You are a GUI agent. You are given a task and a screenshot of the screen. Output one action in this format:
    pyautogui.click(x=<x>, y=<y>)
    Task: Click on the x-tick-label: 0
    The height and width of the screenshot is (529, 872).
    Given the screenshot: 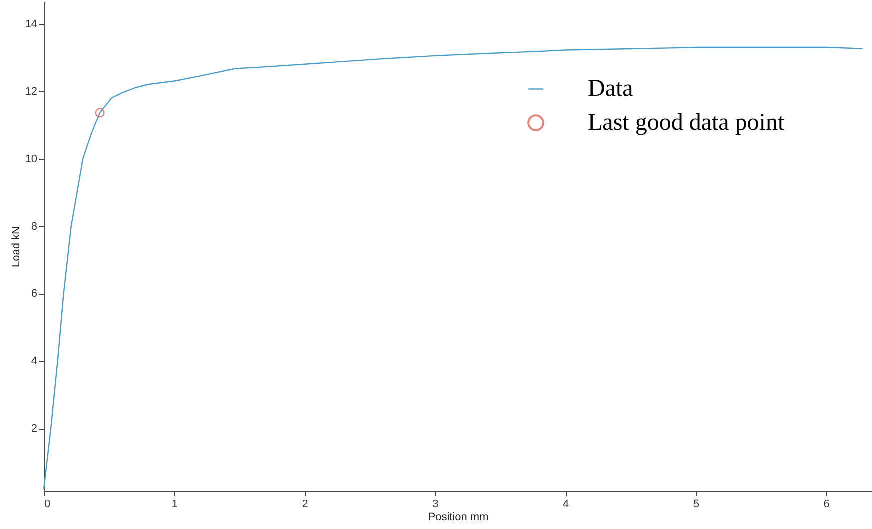 What is the action you would take?
    pyautogui.click(x=47, y=504)
    